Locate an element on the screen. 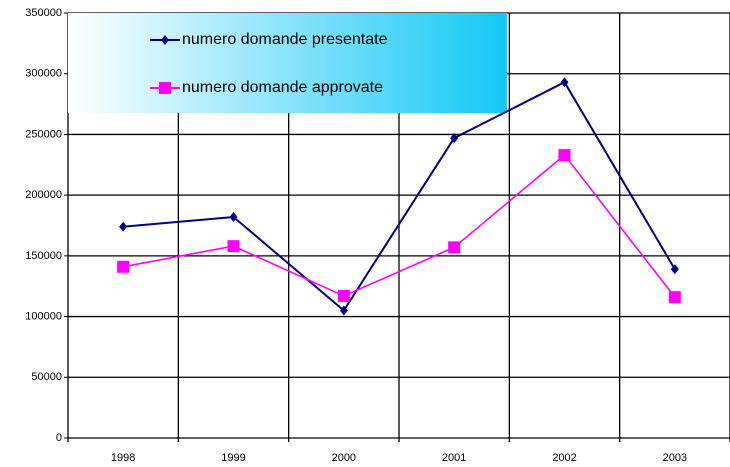 The width and height of the screenshot is (730, 467). y-tick-label: 200000 is located at coordinates (43, 195).